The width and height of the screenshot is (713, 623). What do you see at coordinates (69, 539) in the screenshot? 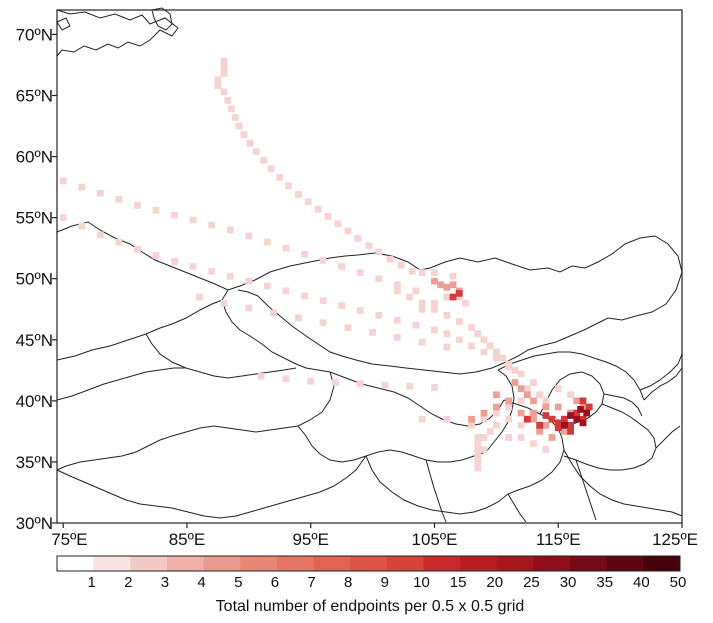
I see `lon-tick-label: 75ºE` at bounding box center [69, 539].